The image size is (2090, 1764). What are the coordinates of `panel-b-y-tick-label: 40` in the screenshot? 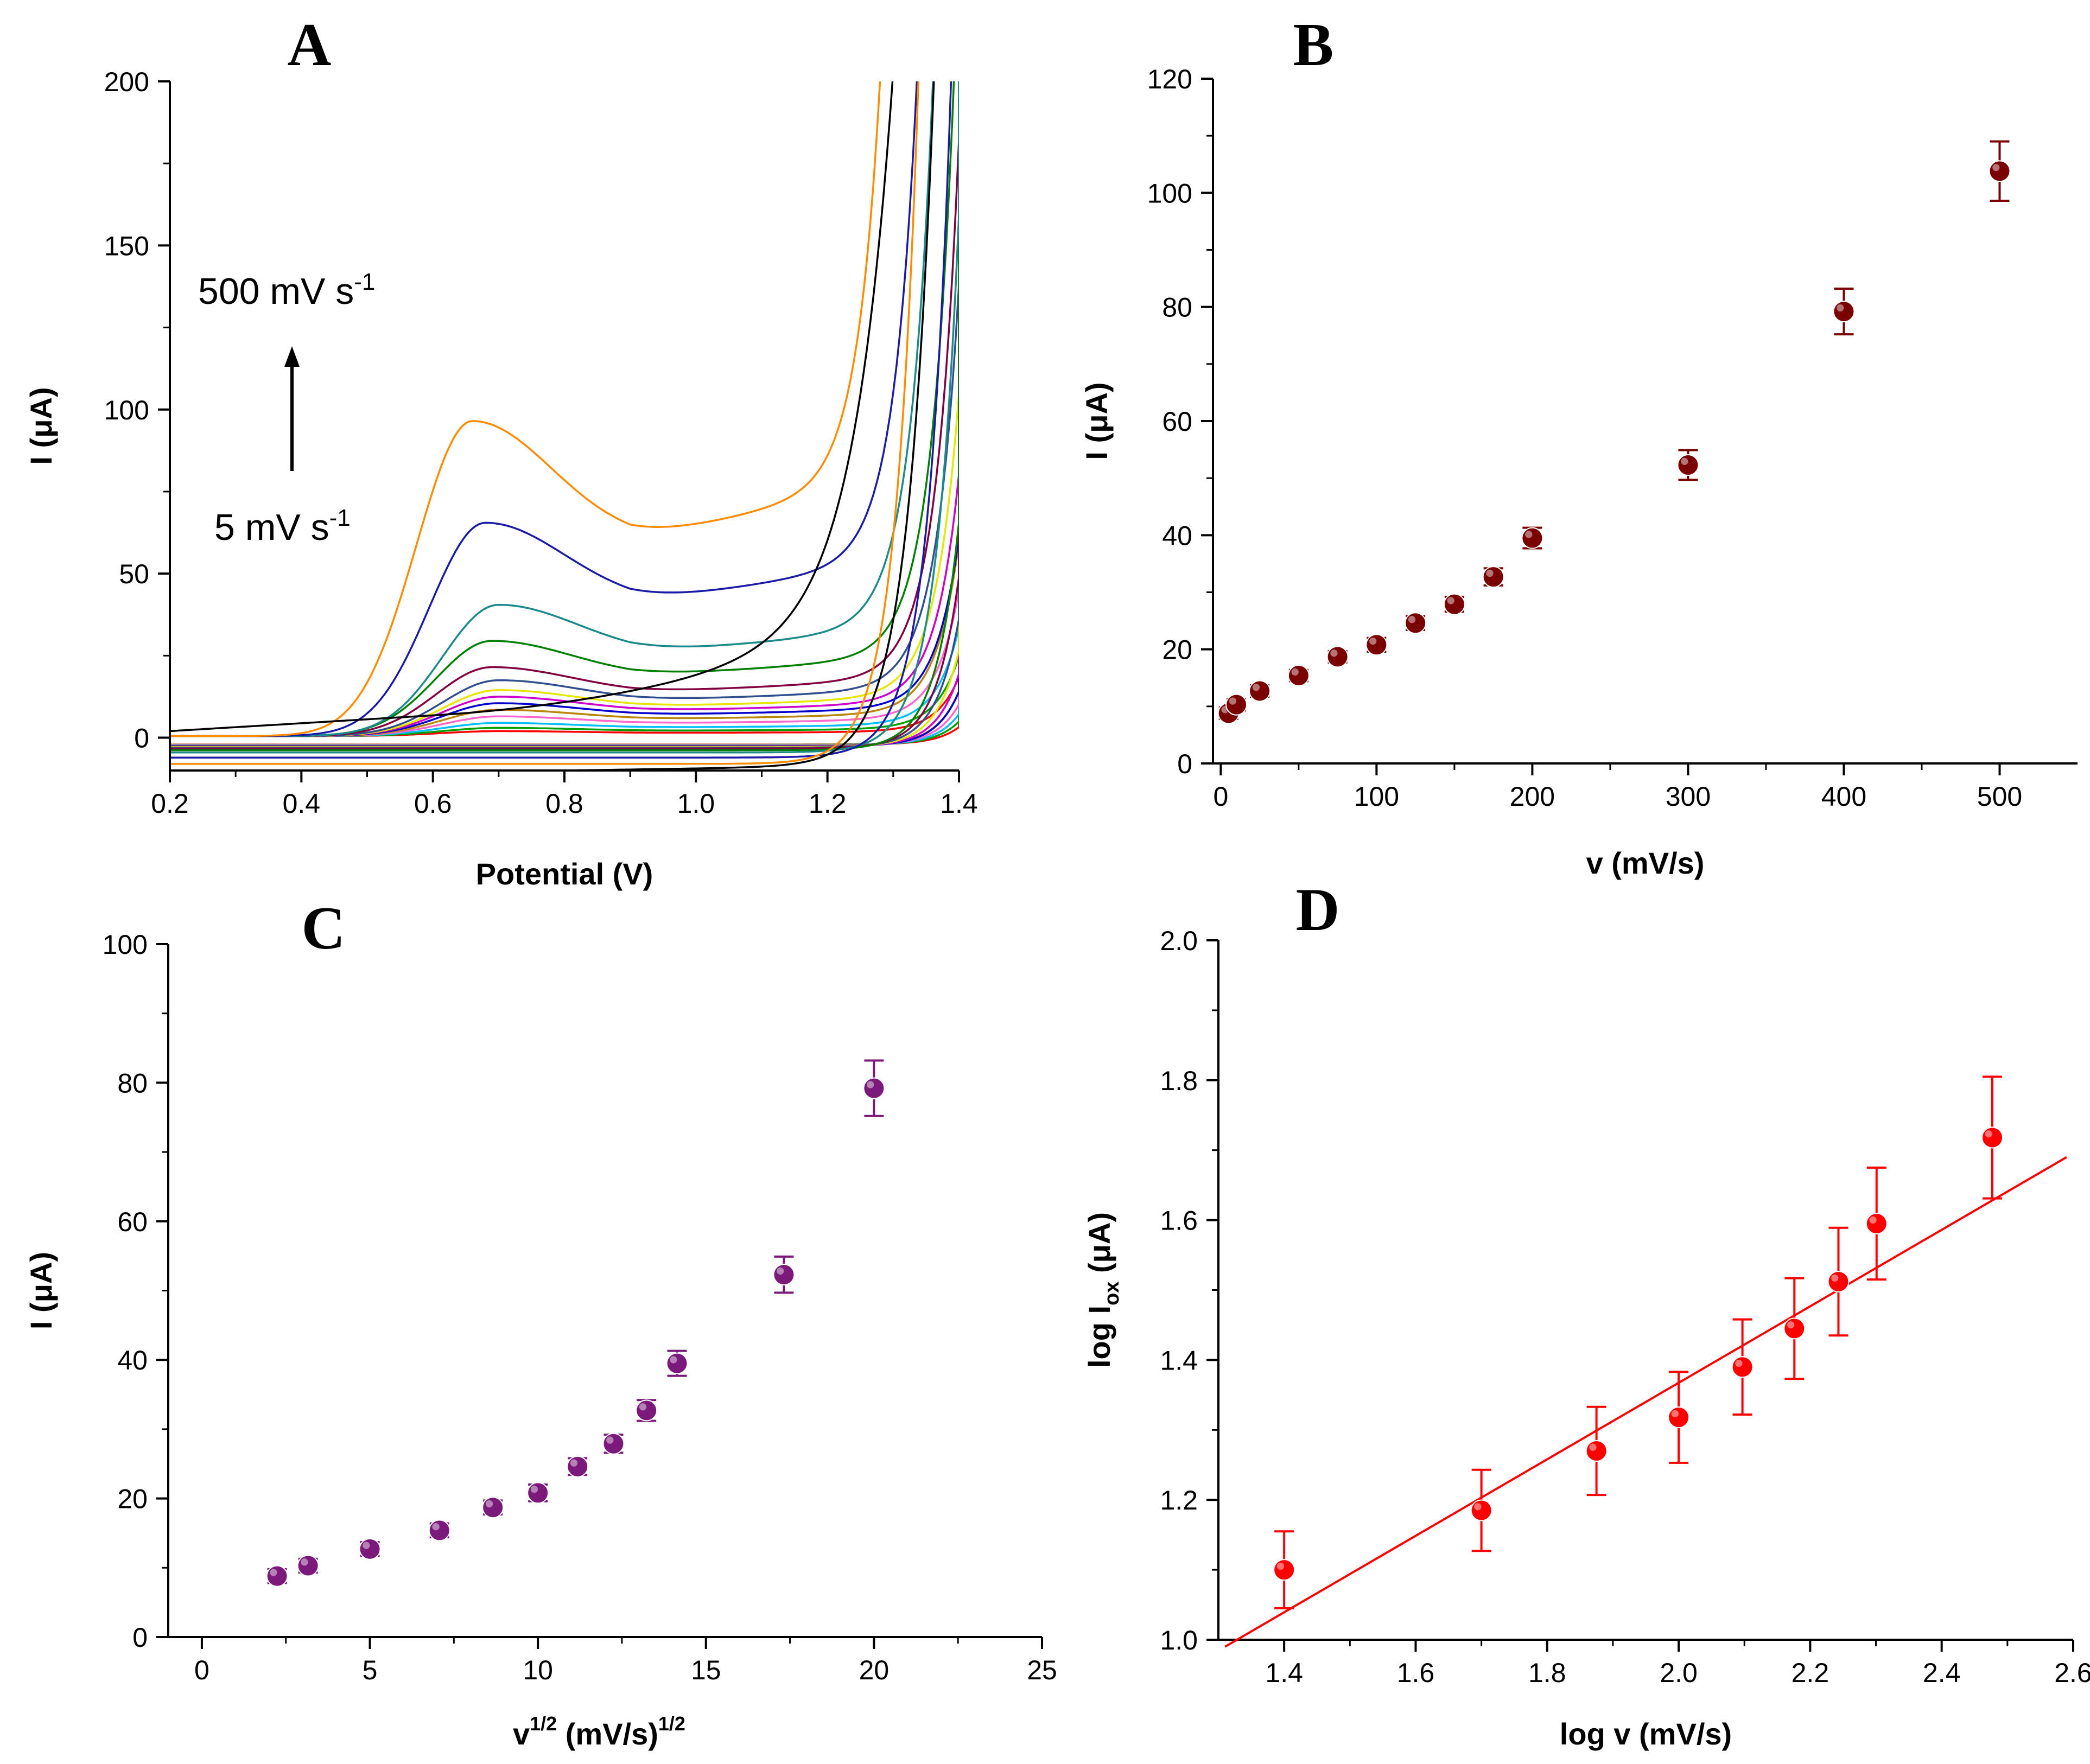 It's located at (1177, 535).